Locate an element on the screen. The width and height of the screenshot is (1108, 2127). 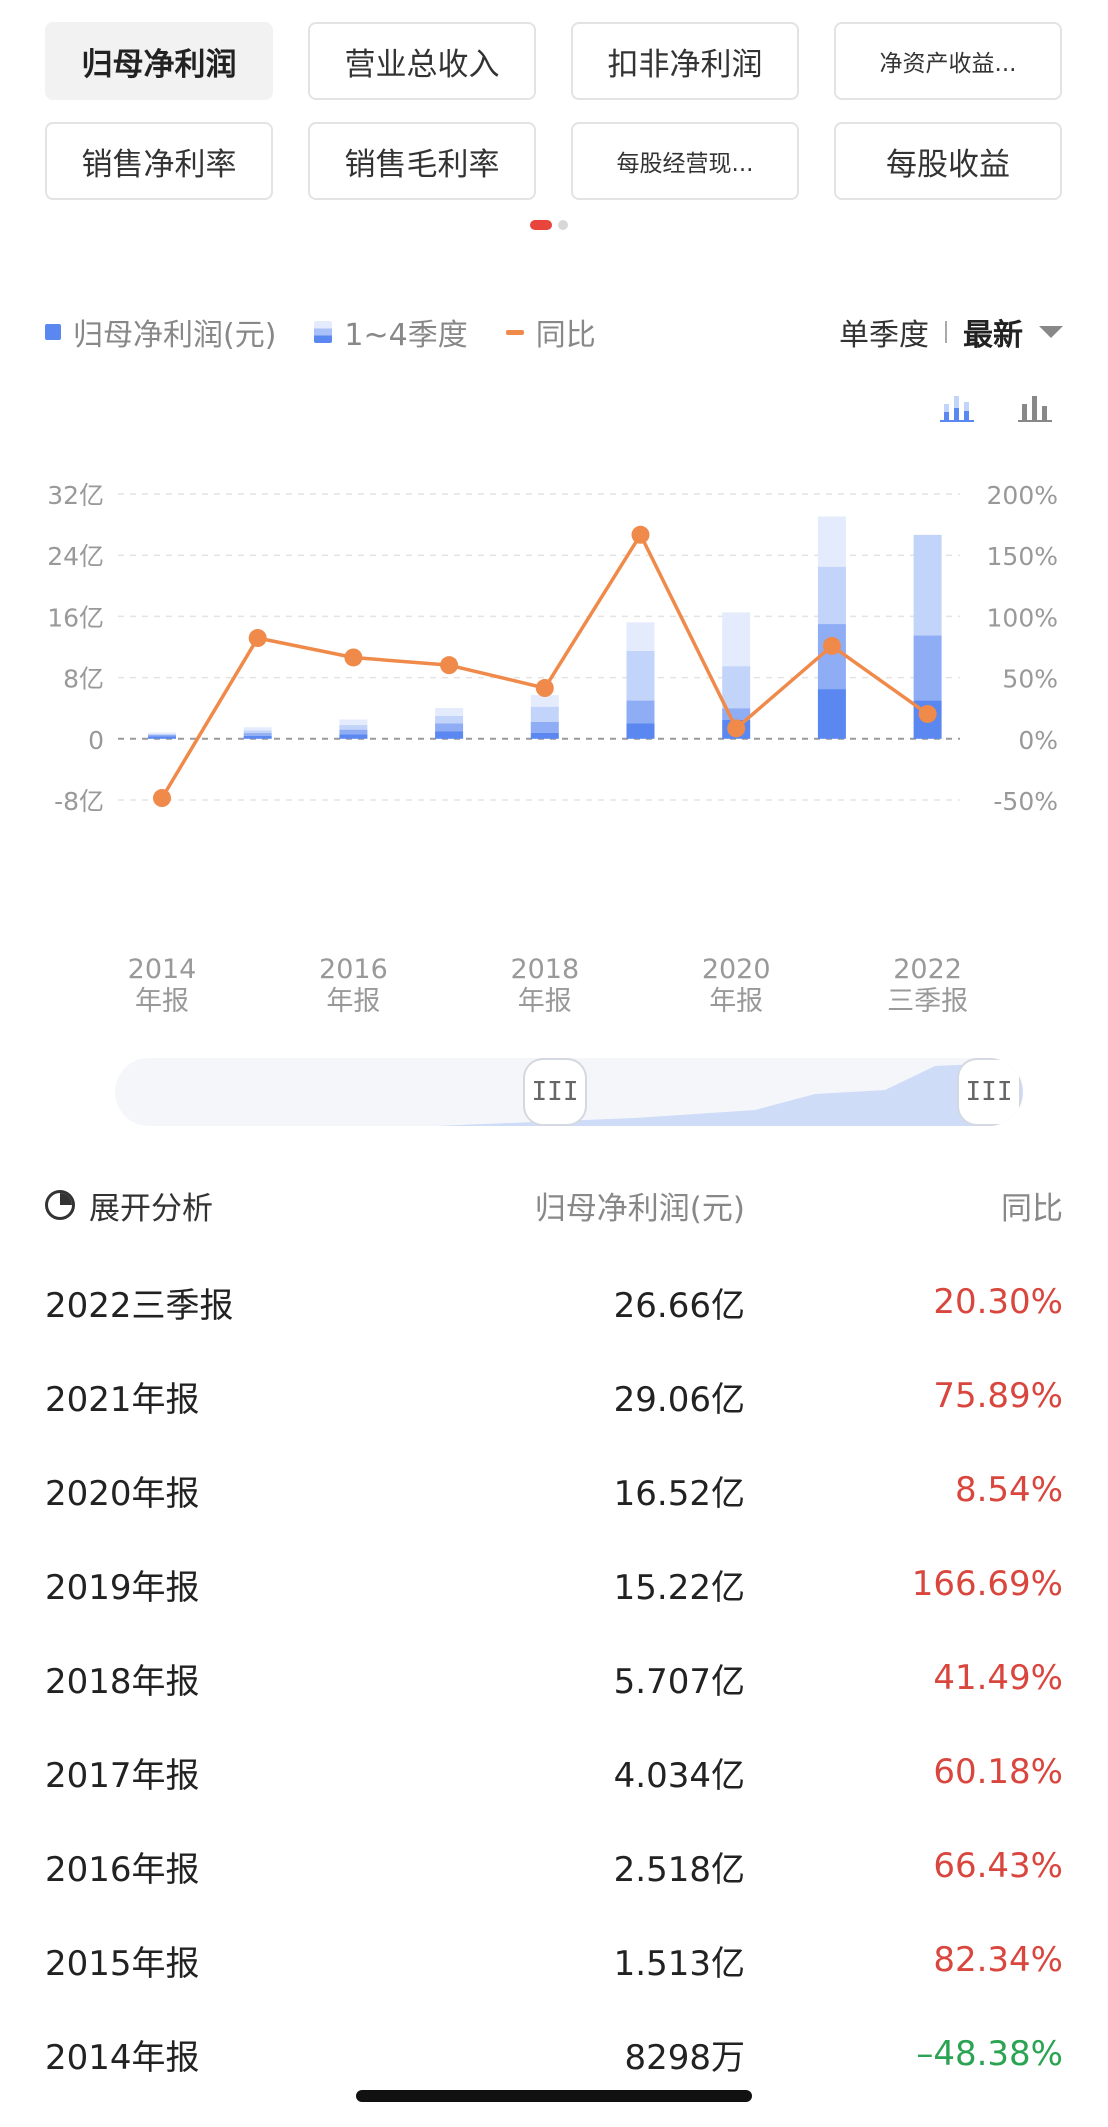
legend-quarters: 1~4季度 is located at coordinates (391, 332).